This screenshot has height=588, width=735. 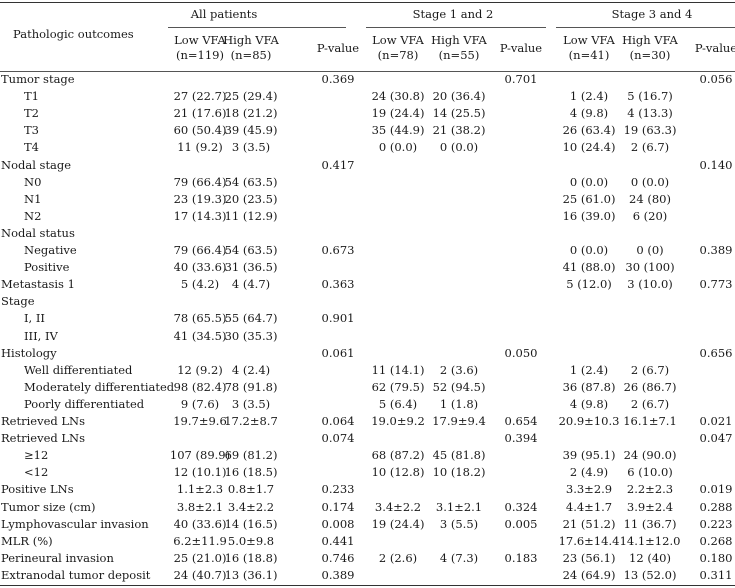 What do you see at coordinates (459, 55) in the screenshot?
I see `subheader-line: (n=55)` at bounding box center [459, 55].